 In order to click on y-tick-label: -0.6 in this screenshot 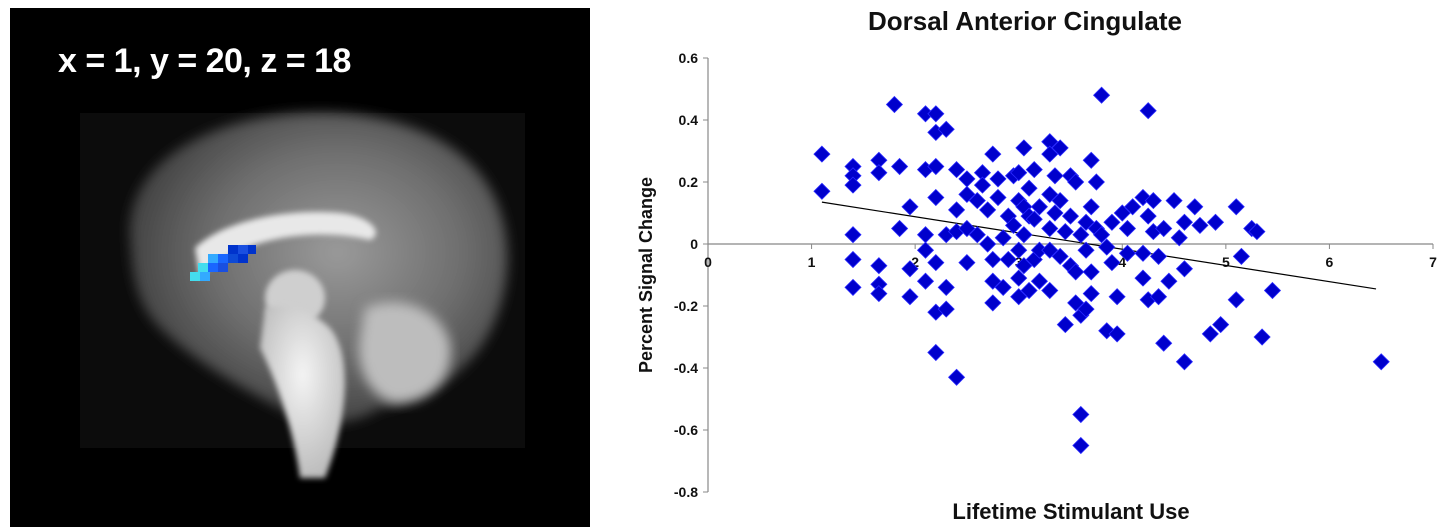, I will do `click(686, 430)`.